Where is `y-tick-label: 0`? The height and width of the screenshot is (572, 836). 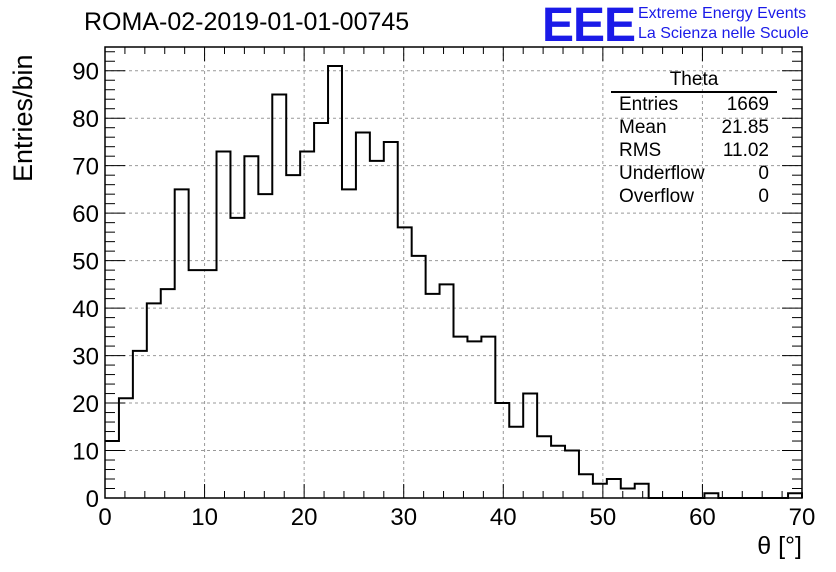
y-tick-label: 0 is located at coordinates (92, 499).